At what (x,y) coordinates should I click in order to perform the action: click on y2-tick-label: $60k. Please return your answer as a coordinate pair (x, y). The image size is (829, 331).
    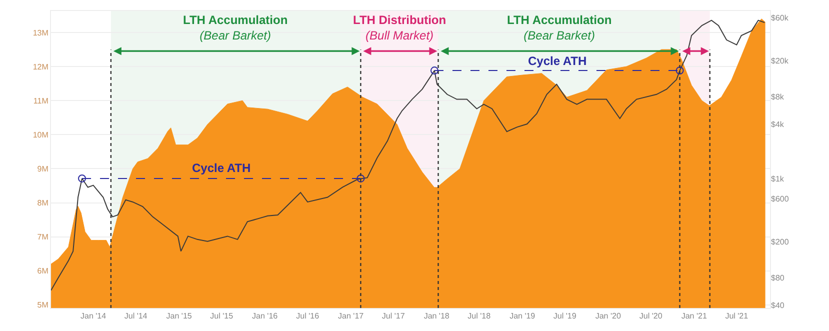
    Looking at the image, I should click on (780, 17).